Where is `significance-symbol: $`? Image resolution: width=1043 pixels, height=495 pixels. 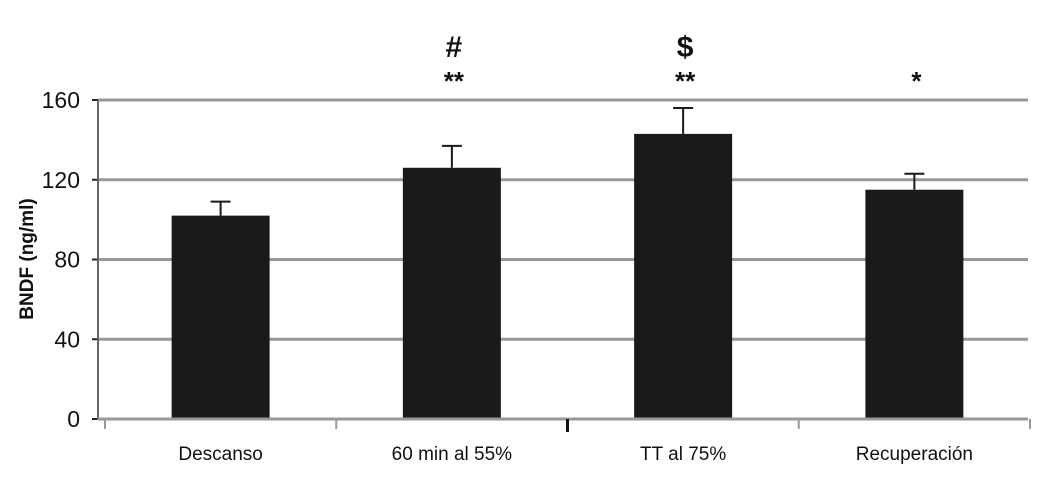
significance-symbol: $ is located at coordinates (685, 47).